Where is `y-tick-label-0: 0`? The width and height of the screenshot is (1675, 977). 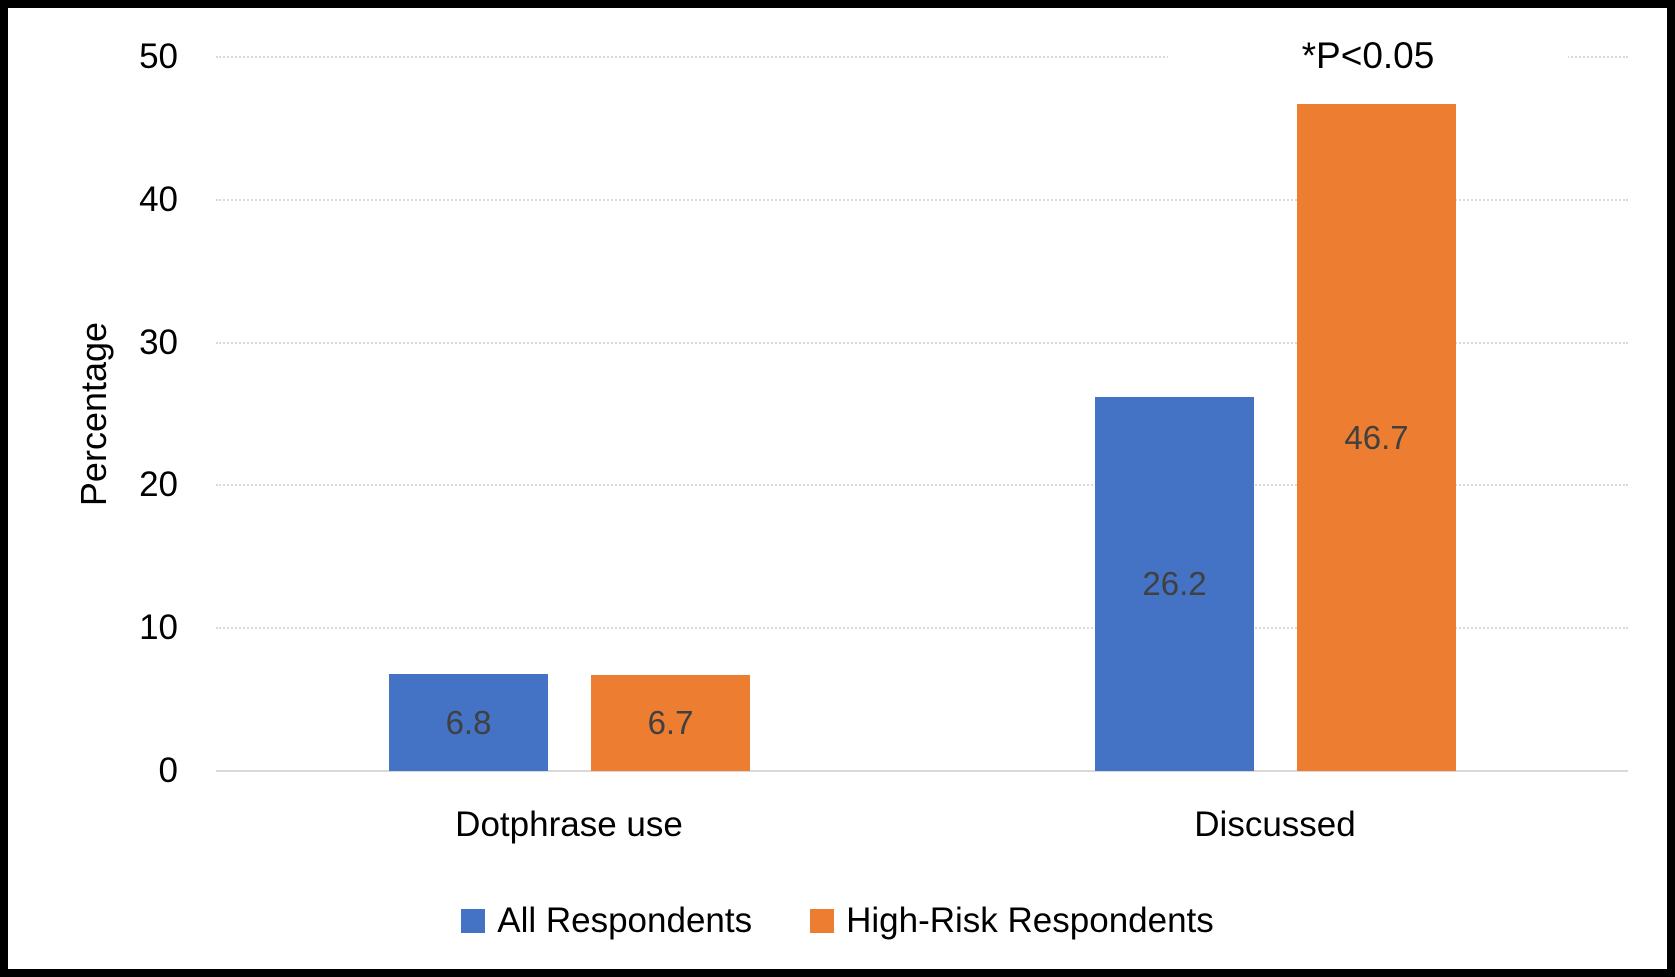 y-tick-label-0: 0 is located at coordinates (168, 770).